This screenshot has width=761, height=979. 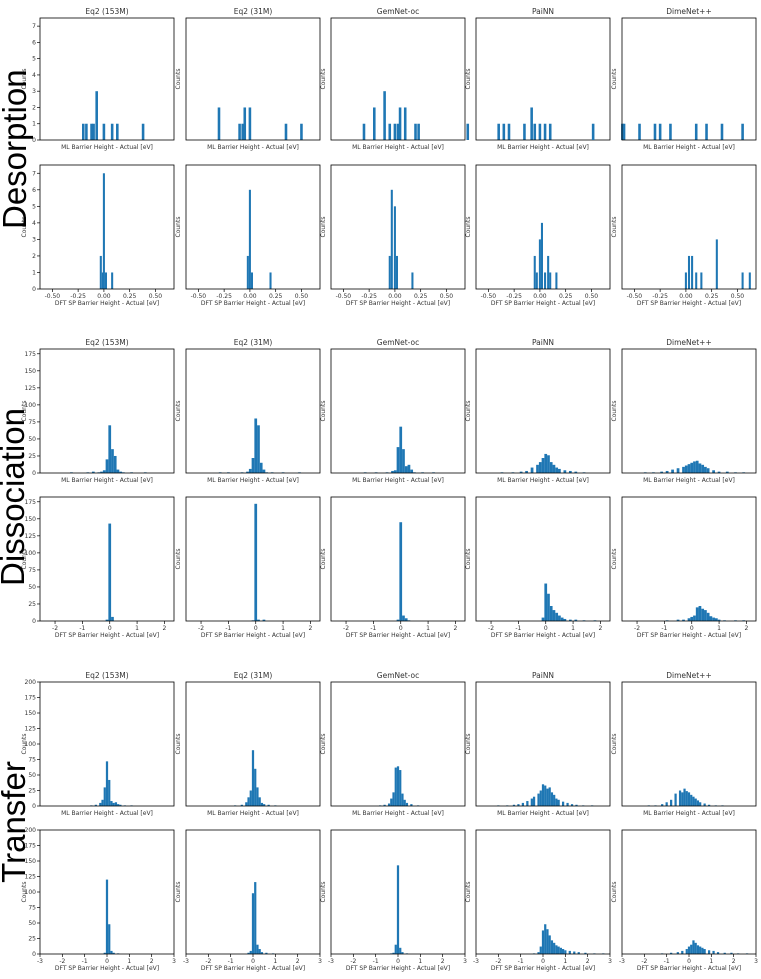 I want to click on x-tick-label: 0.00, so click(x=395, y=296).